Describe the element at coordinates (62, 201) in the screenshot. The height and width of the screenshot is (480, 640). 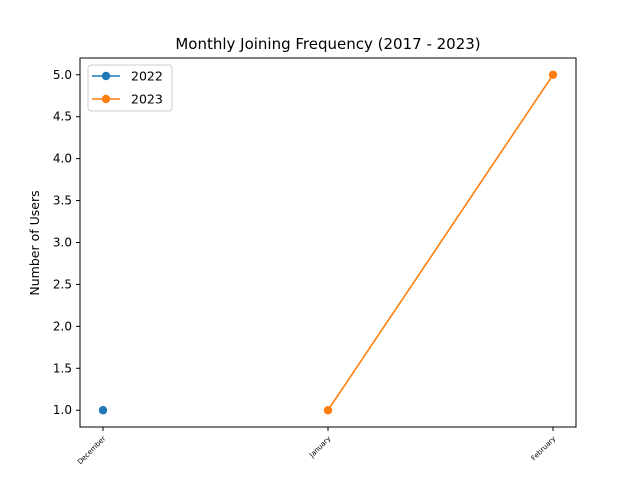
I see `y-tick-label: 3.5` at that location.